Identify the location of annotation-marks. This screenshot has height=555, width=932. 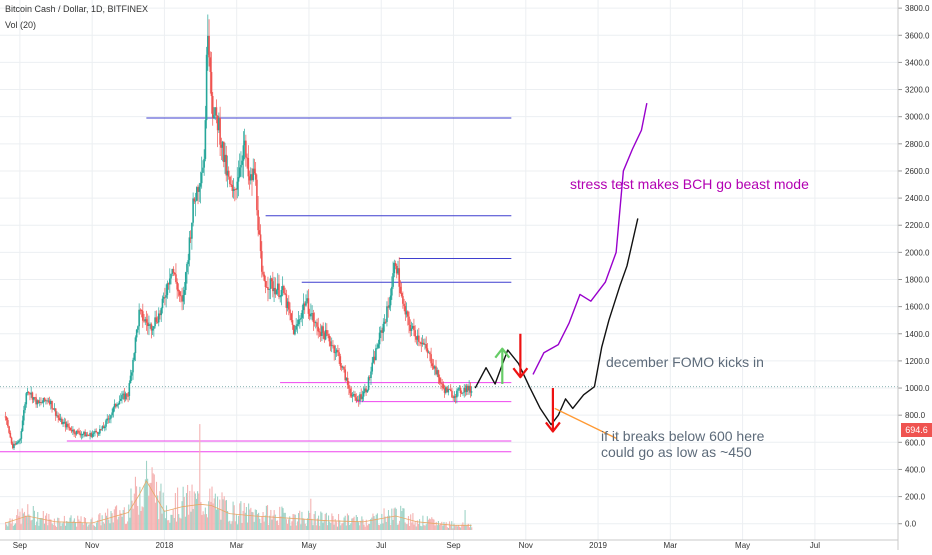
(555, 386).